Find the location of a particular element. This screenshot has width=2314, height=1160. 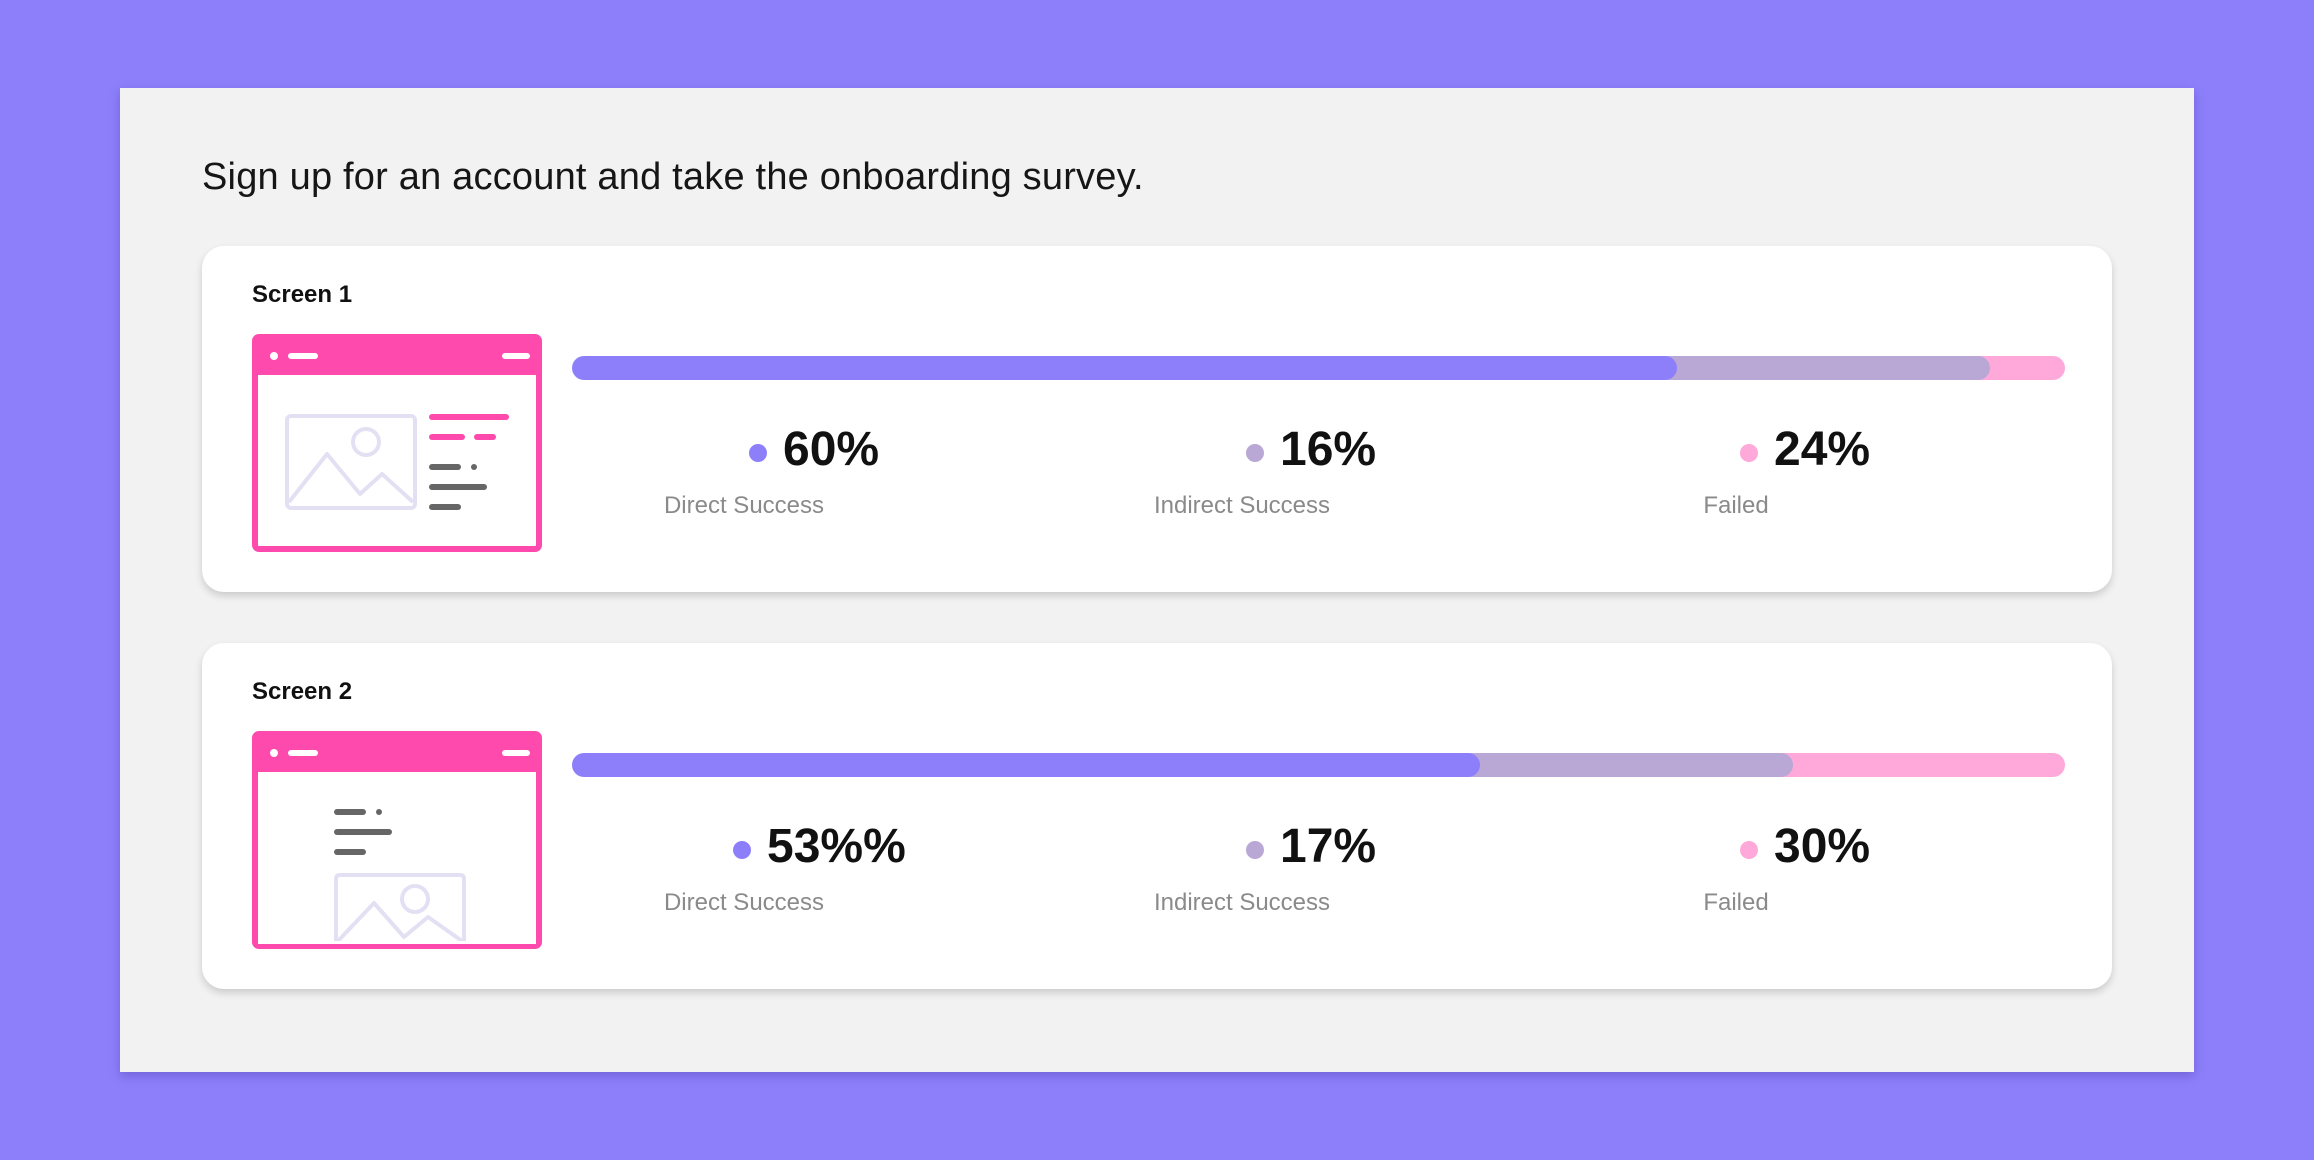

screen-label: Screen 2 is located at coordinates (302, 691).